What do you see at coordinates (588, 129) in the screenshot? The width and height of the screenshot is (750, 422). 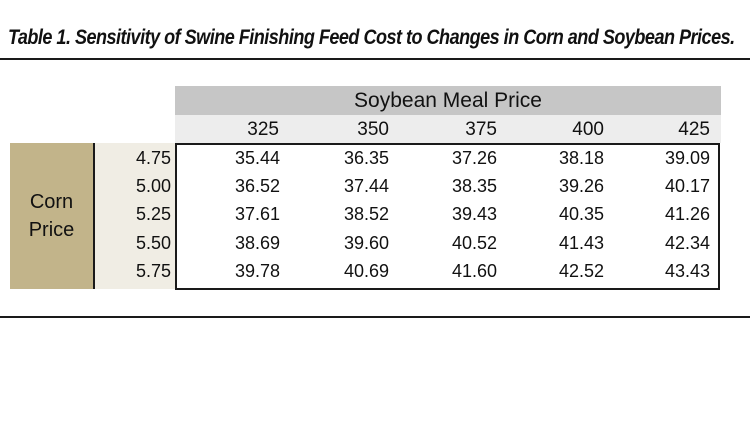 I see `soybean-price-cell: 400` at bounding box center [588, 129].